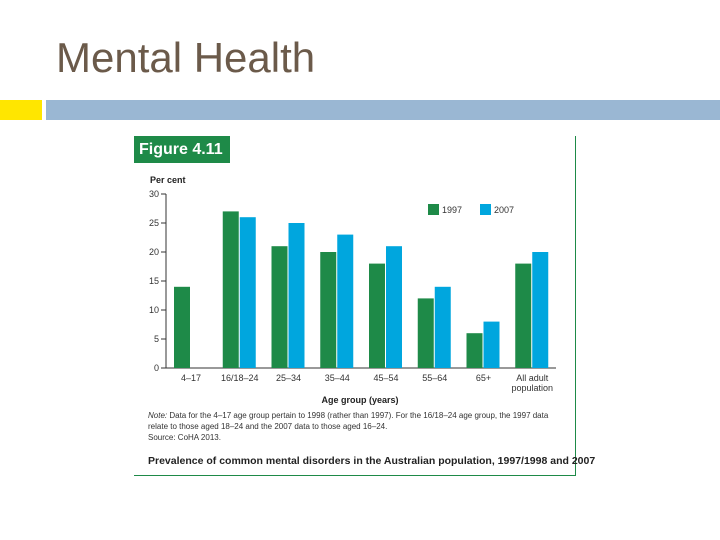  What do you see at coordinates (154, 223) in the screenshot?
I see `y-tick-label: 25` at bounding box center [154, 223].